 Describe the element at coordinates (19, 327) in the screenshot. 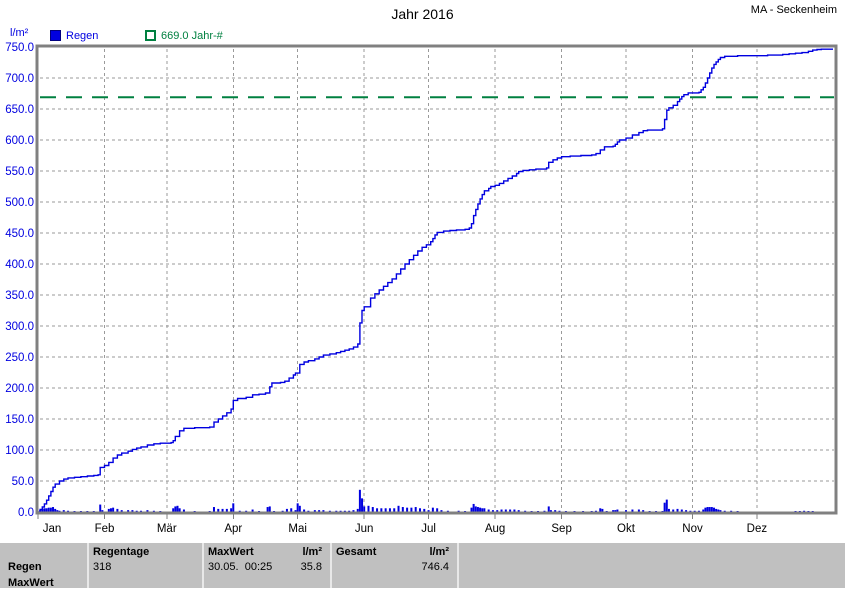

I see `y-tick-label: 300.0` at that location.